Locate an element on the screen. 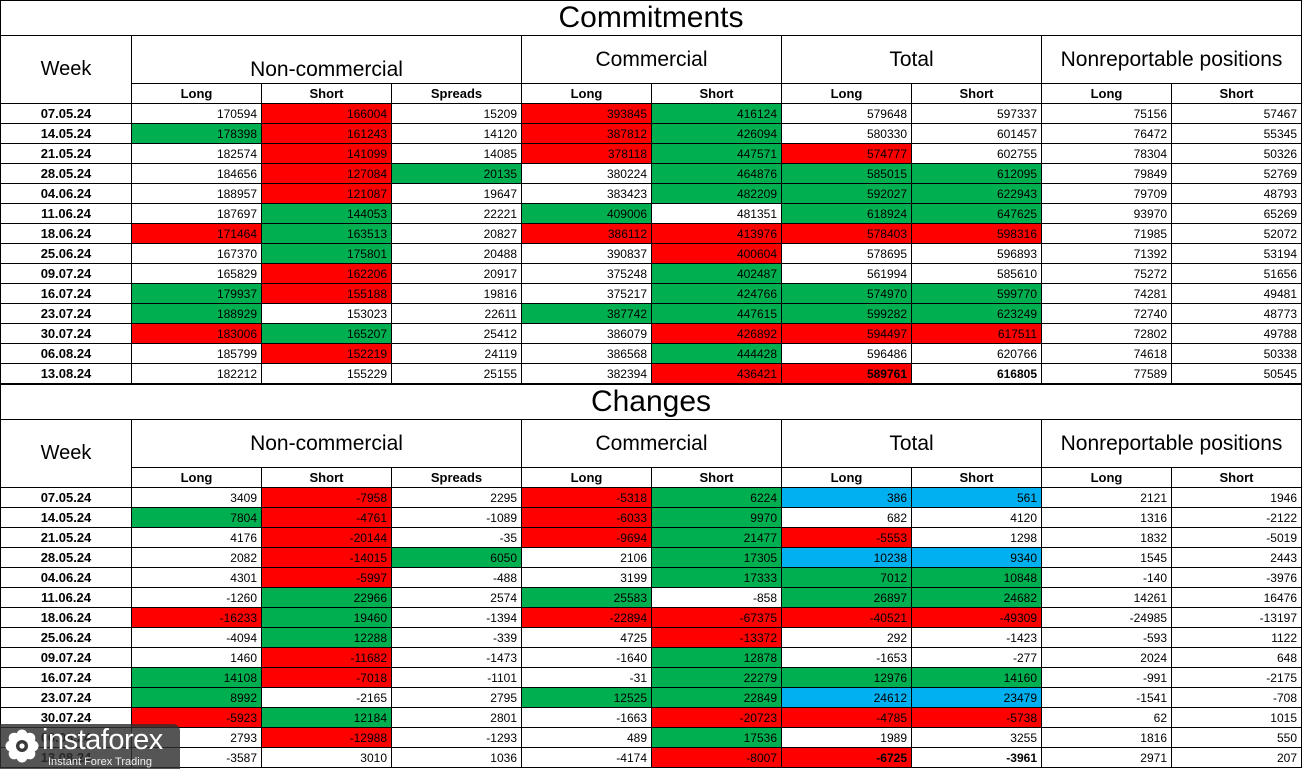 Image resolution: width=1303 pixels, height=769 pixels. total-long-cell: 596486 is located at coordinates (847, 354).